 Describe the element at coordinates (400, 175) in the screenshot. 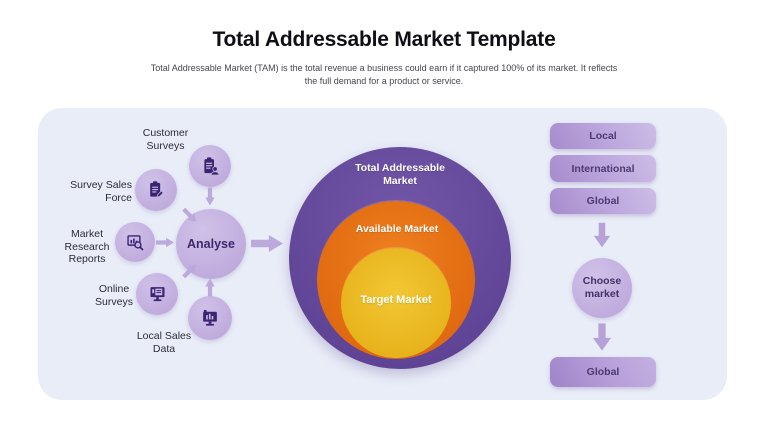

I see `label-total-addressable-market: Total Addressable Market` at that location.